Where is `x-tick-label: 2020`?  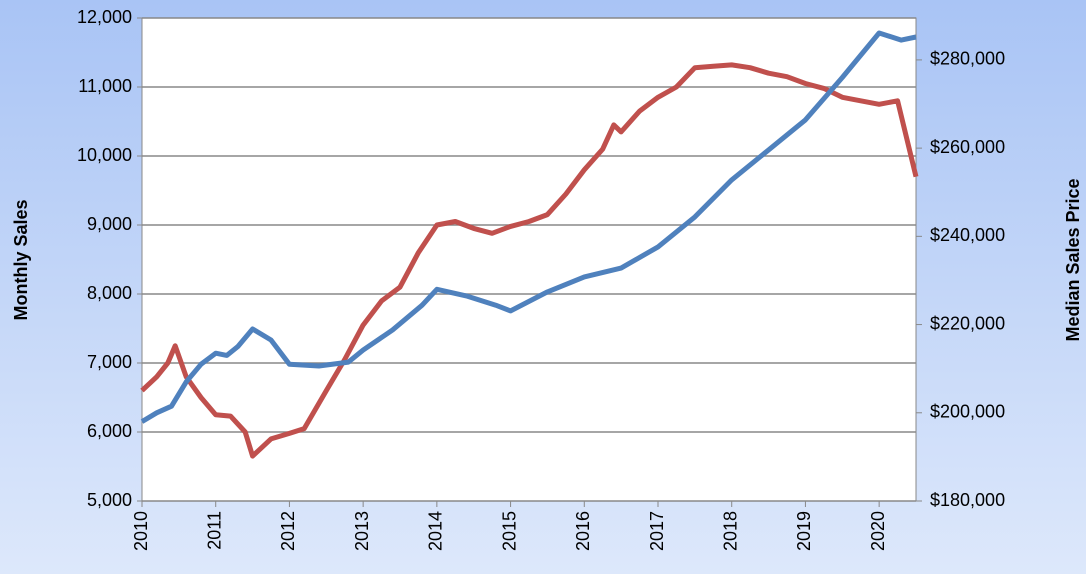 x-tick-label: 2020 is located at coordinates (878, 531).